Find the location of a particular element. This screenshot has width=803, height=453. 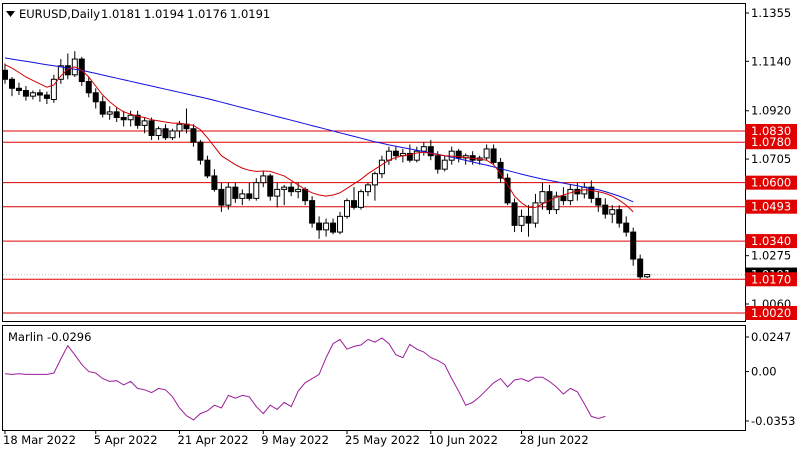

x-tick-label: 18 Mar 2022 is located at coordinates (39, 440).